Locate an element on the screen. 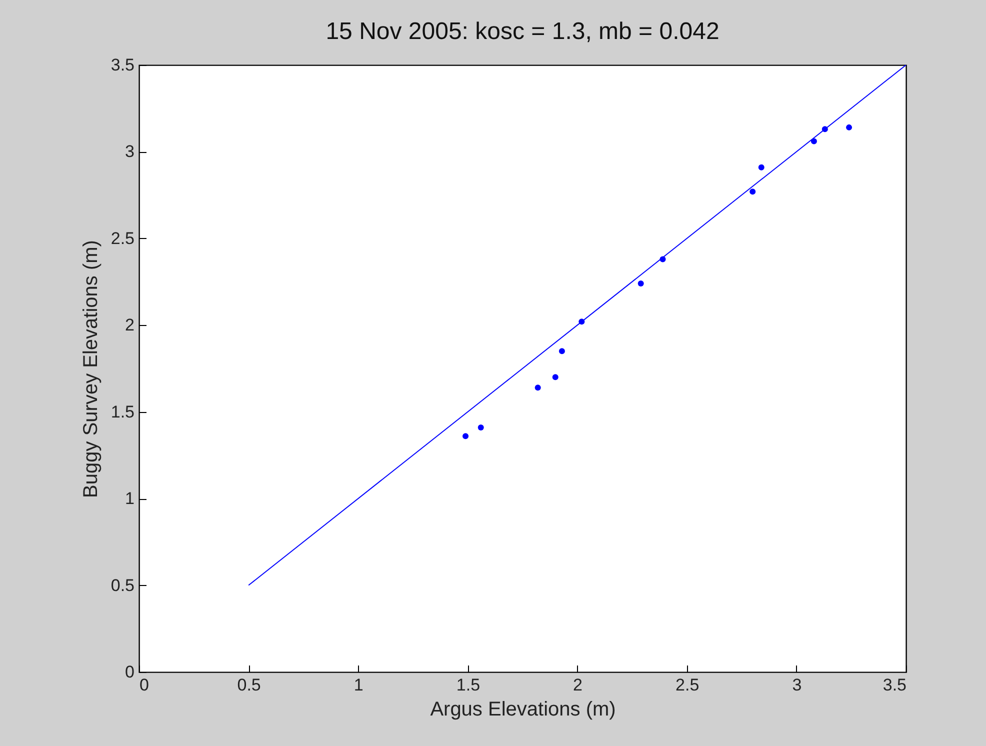 This screenshot has width=986, height=746. y-tick-label: 0.5 is located at coordinates (122, 585).